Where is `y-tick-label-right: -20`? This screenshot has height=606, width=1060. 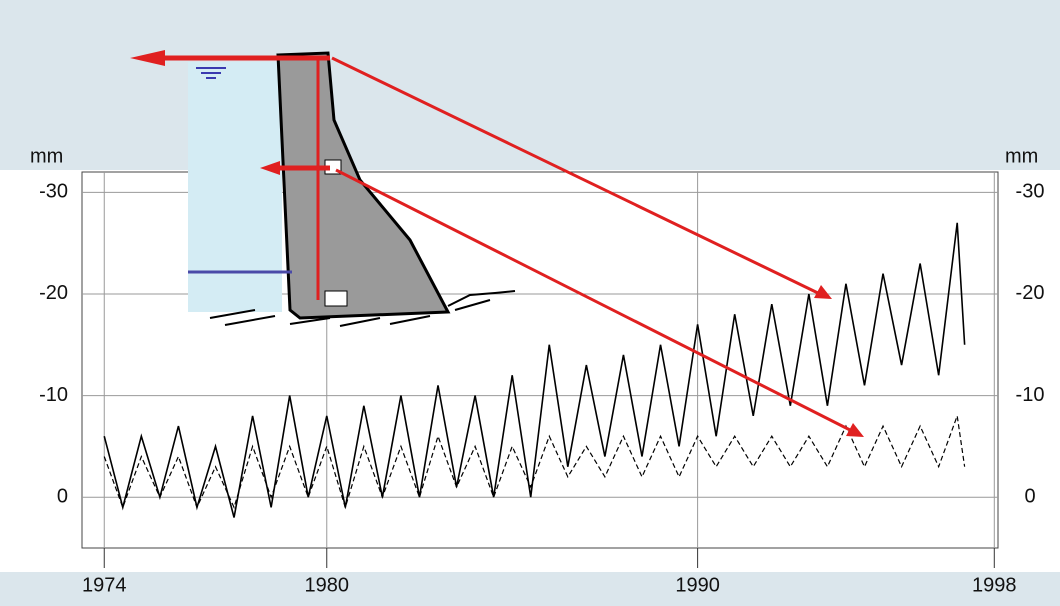
y-tick-label-right: -20 is located at coordinates (1030, 293).